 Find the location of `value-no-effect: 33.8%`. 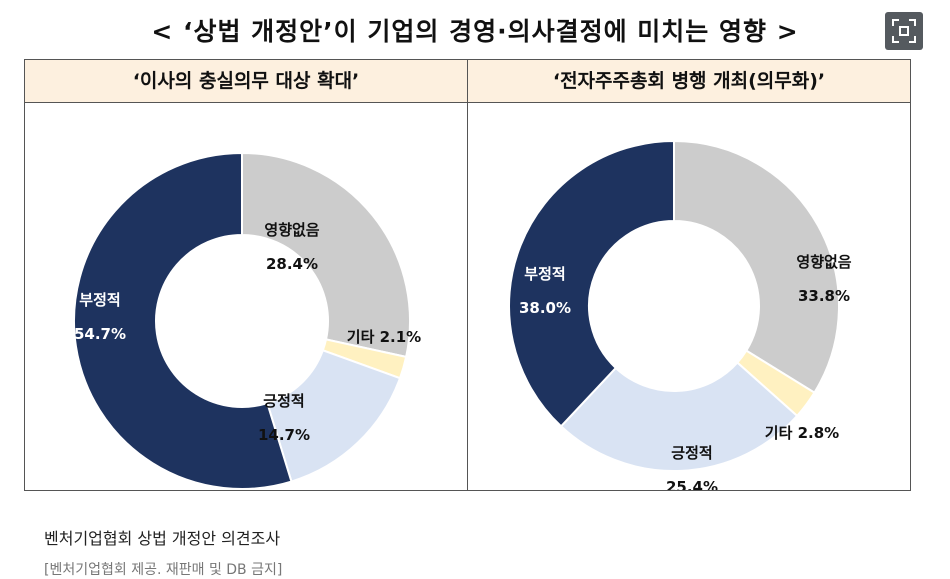

value-no-effect: 33.8% is located at coordinates (824, 296).